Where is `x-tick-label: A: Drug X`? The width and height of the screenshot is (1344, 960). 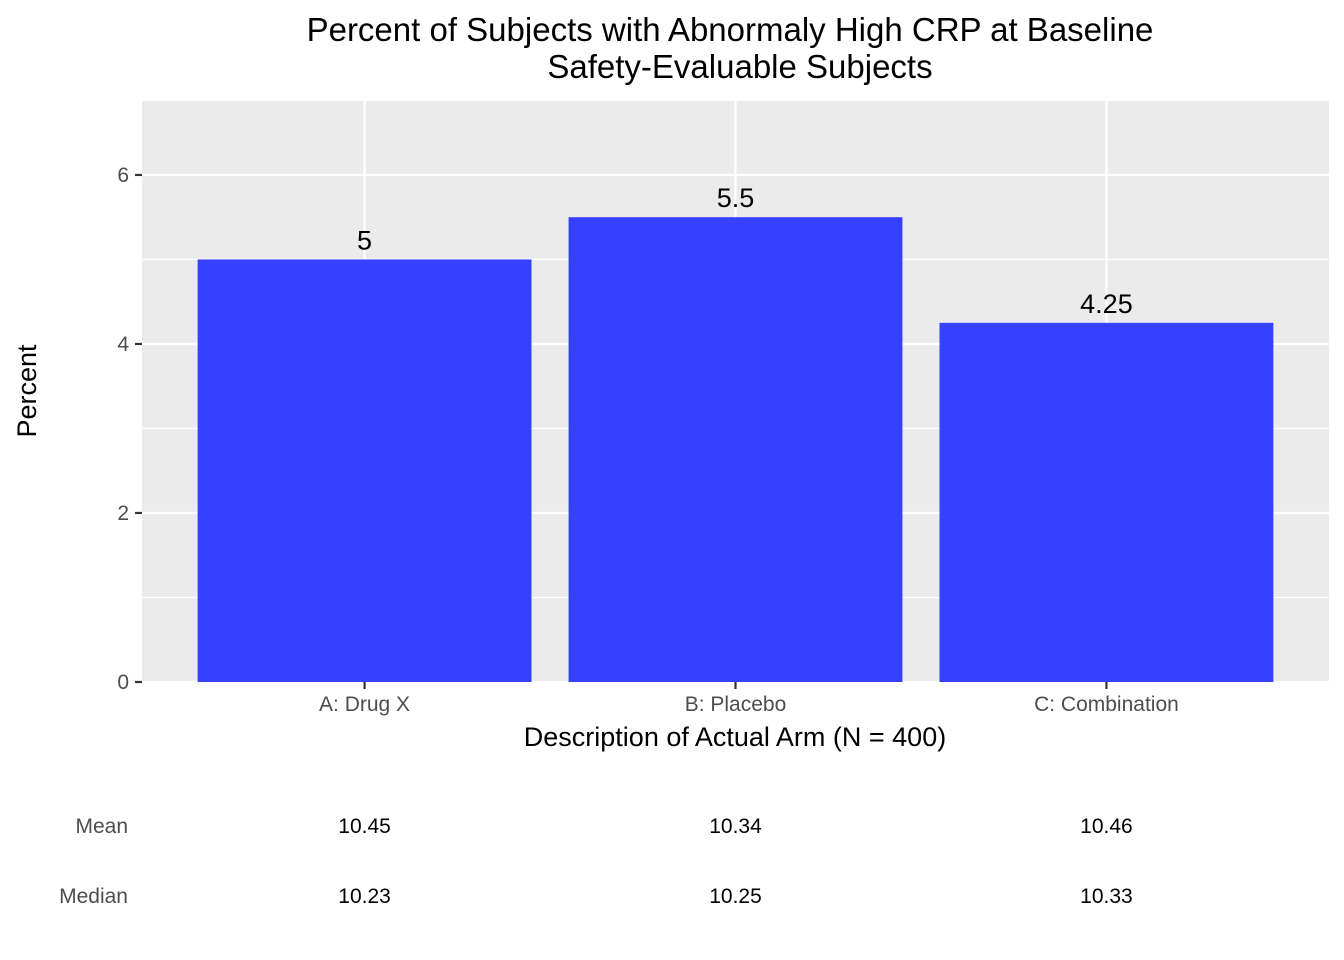 x-tick-label: A: Drug X is located at coordinates (364, 704).